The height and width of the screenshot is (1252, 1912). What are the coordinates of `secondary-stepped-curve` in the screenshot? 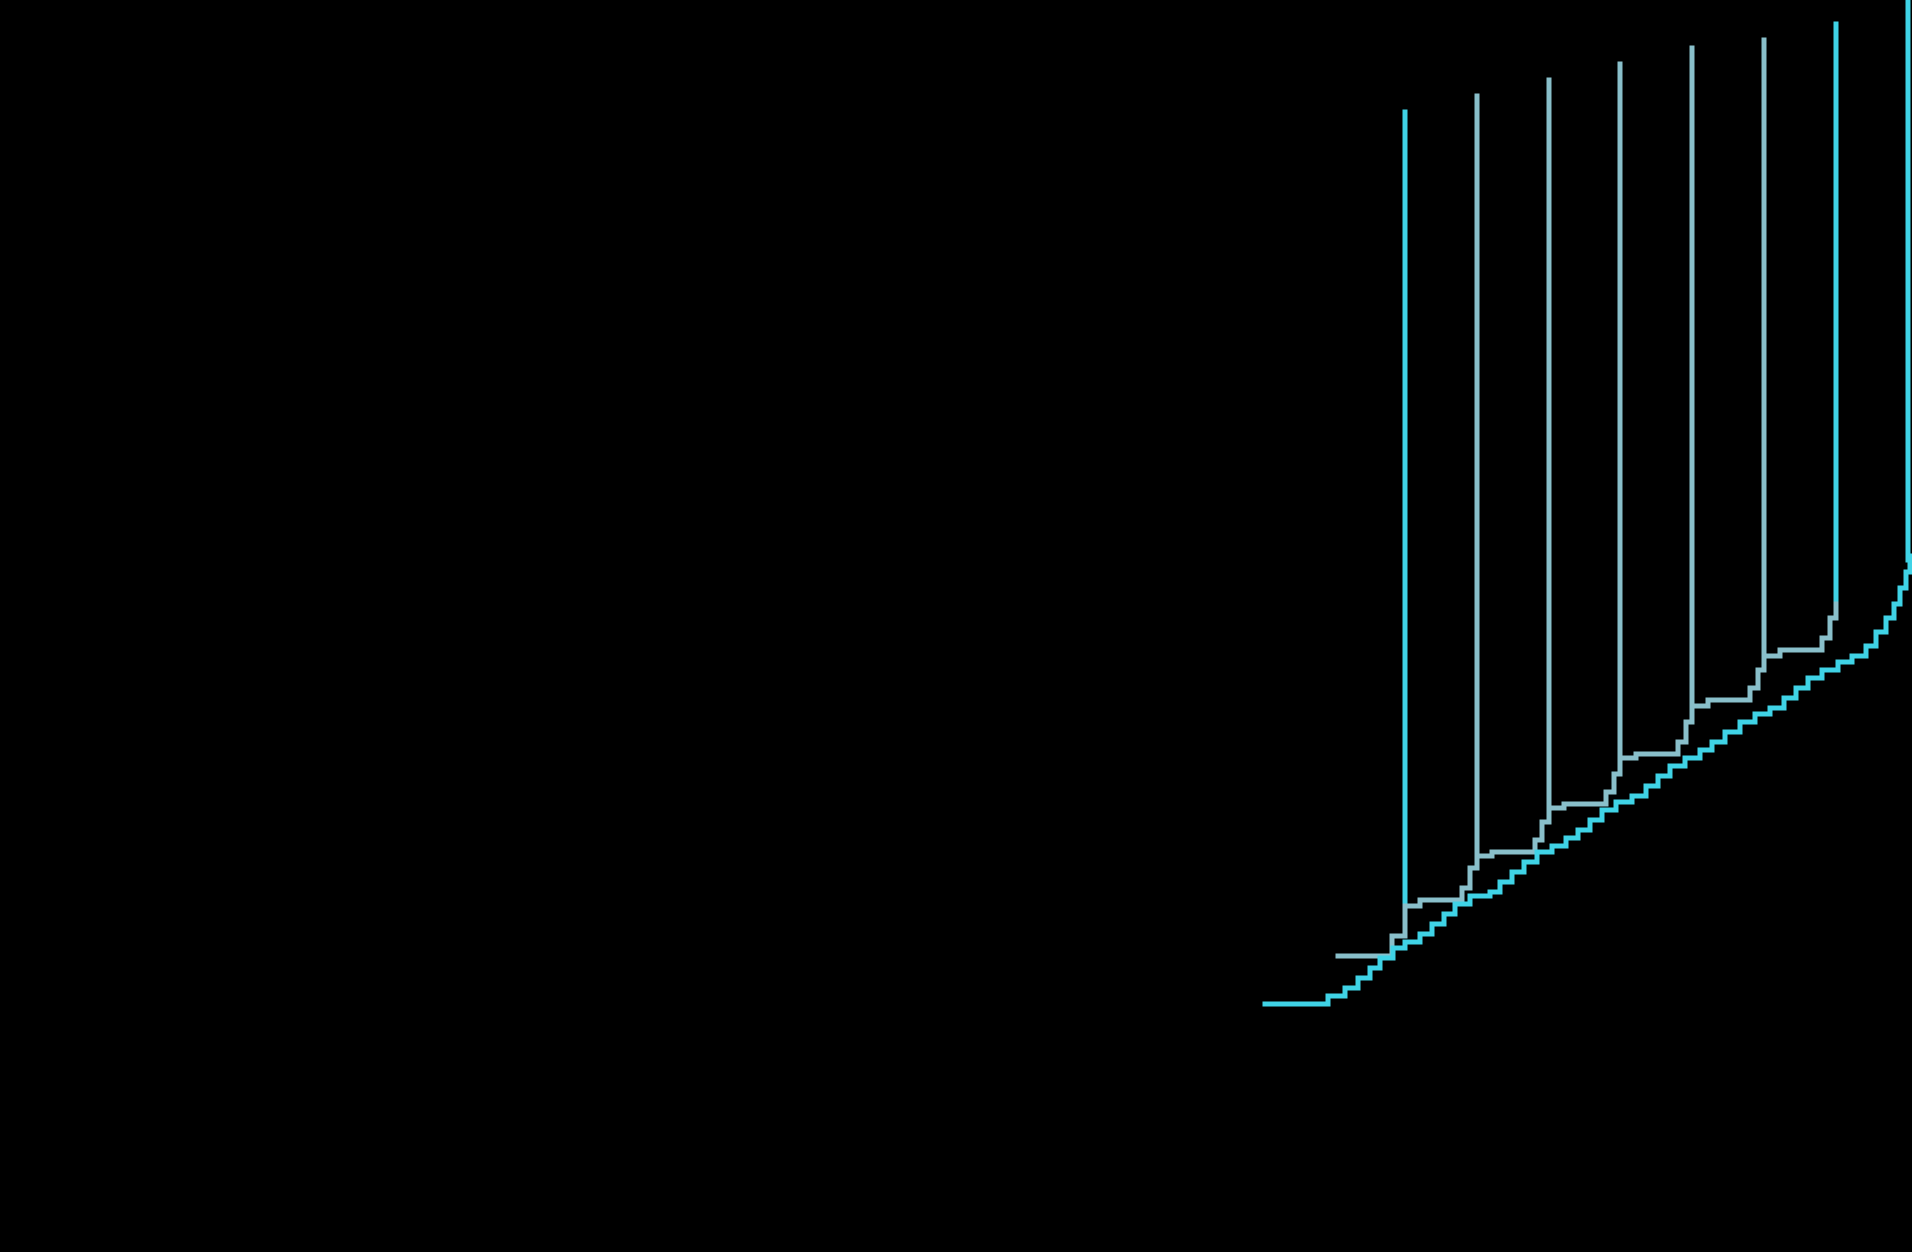 It's located at (1587, 780).